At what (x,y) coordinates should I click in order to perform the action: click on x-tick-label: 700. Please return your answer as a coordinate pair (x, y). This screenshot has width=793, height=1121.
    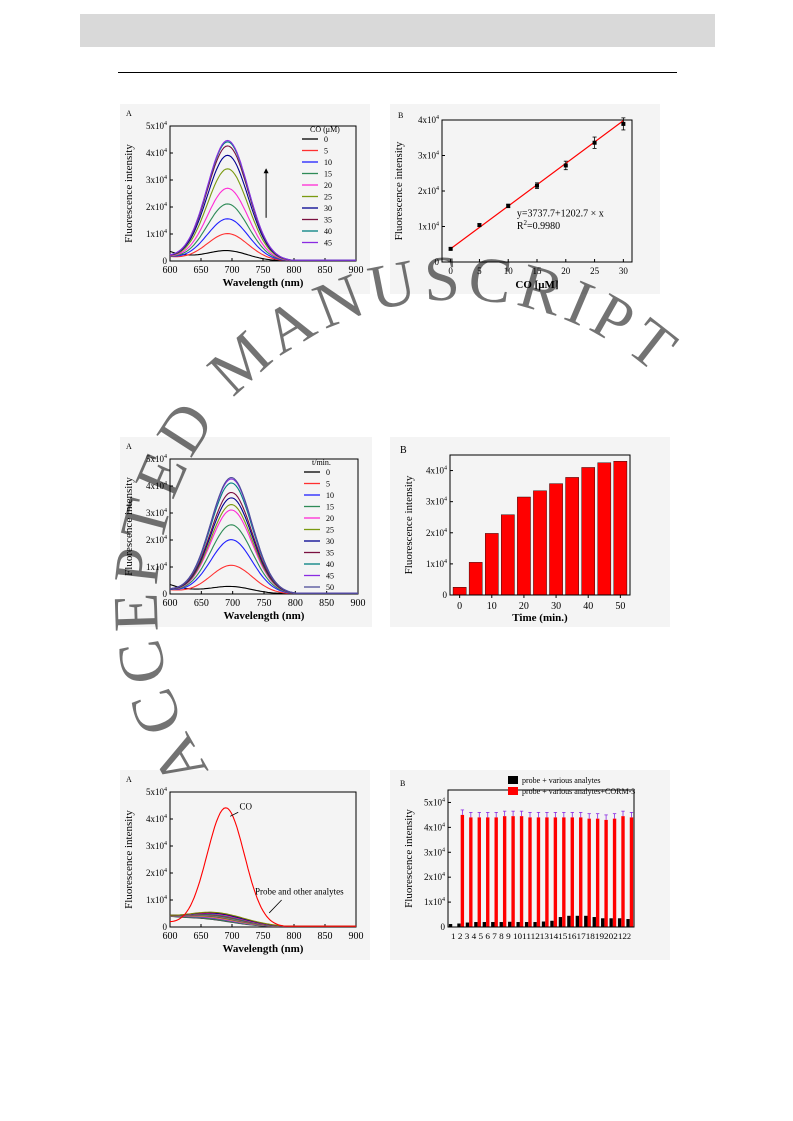
    Looking at the image, I should click on (232, 603).